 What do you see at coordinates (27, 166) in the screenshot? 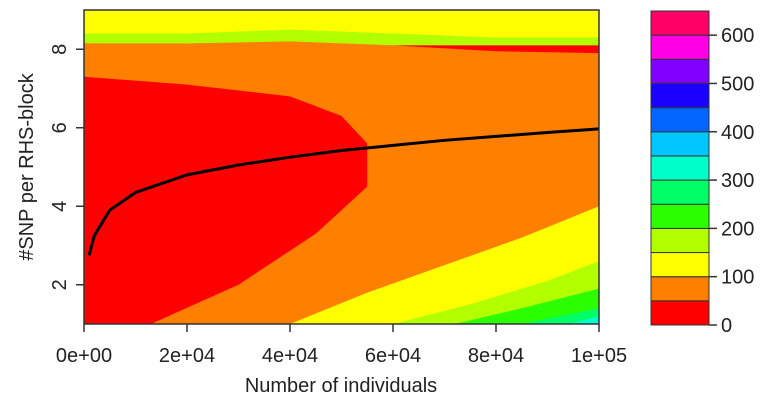
I see `y-axis-title: #SNP per RHS-block` at bounding box center [27, 166].